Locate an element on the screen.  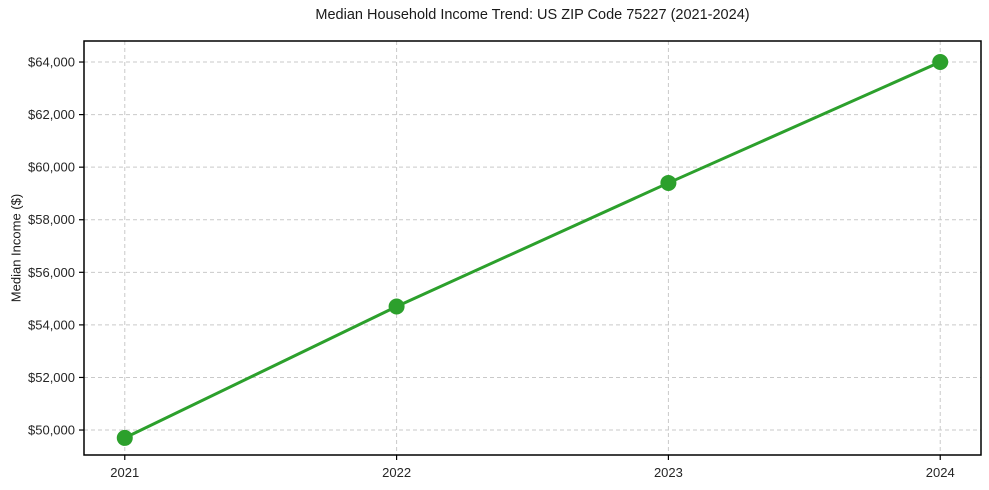
y-tick-label: $54,000 is located at coordinates (51, 324).